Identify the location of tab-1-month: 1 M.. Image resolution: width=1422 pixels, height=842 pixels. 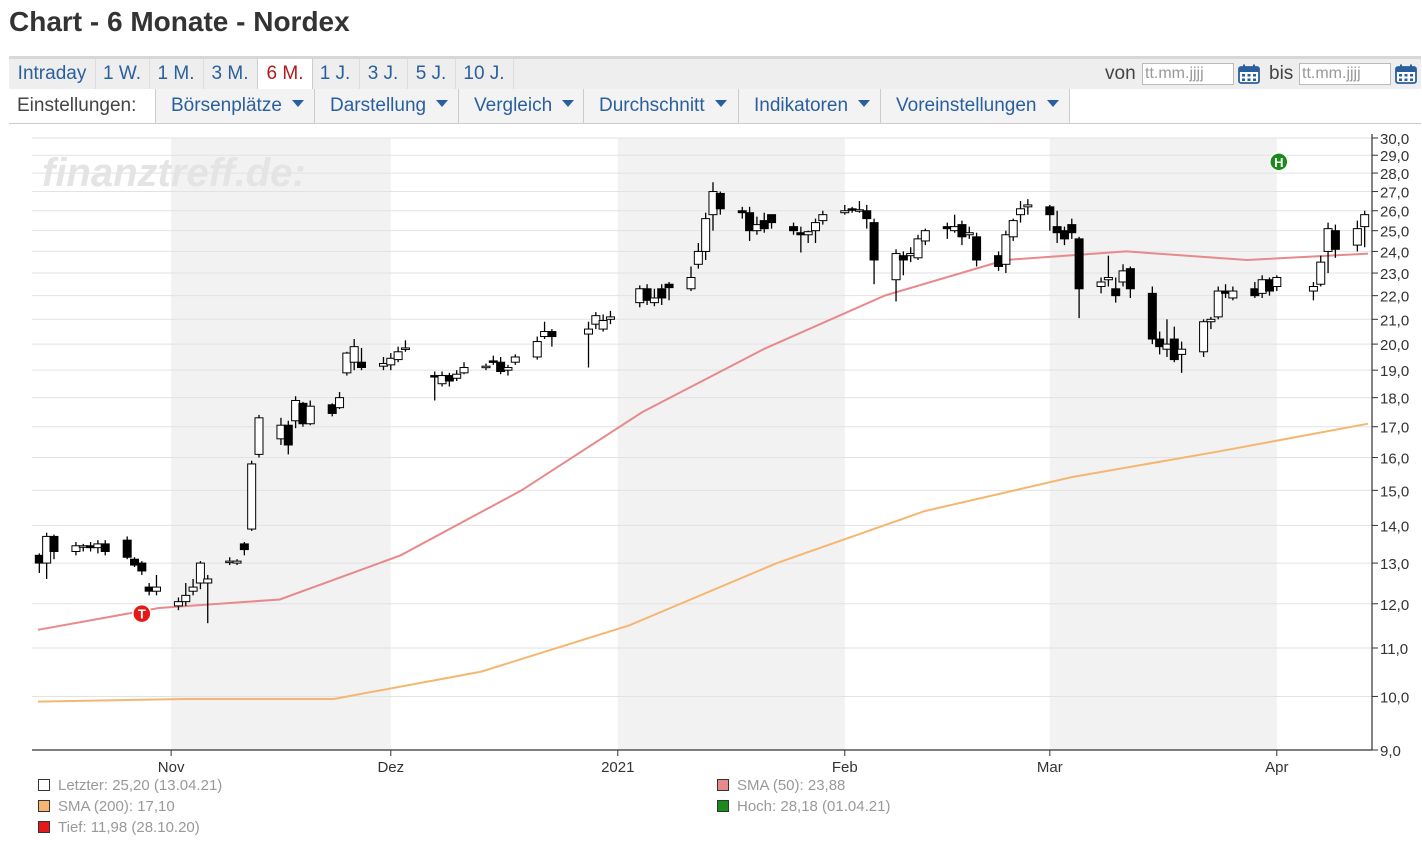
(176, 74).